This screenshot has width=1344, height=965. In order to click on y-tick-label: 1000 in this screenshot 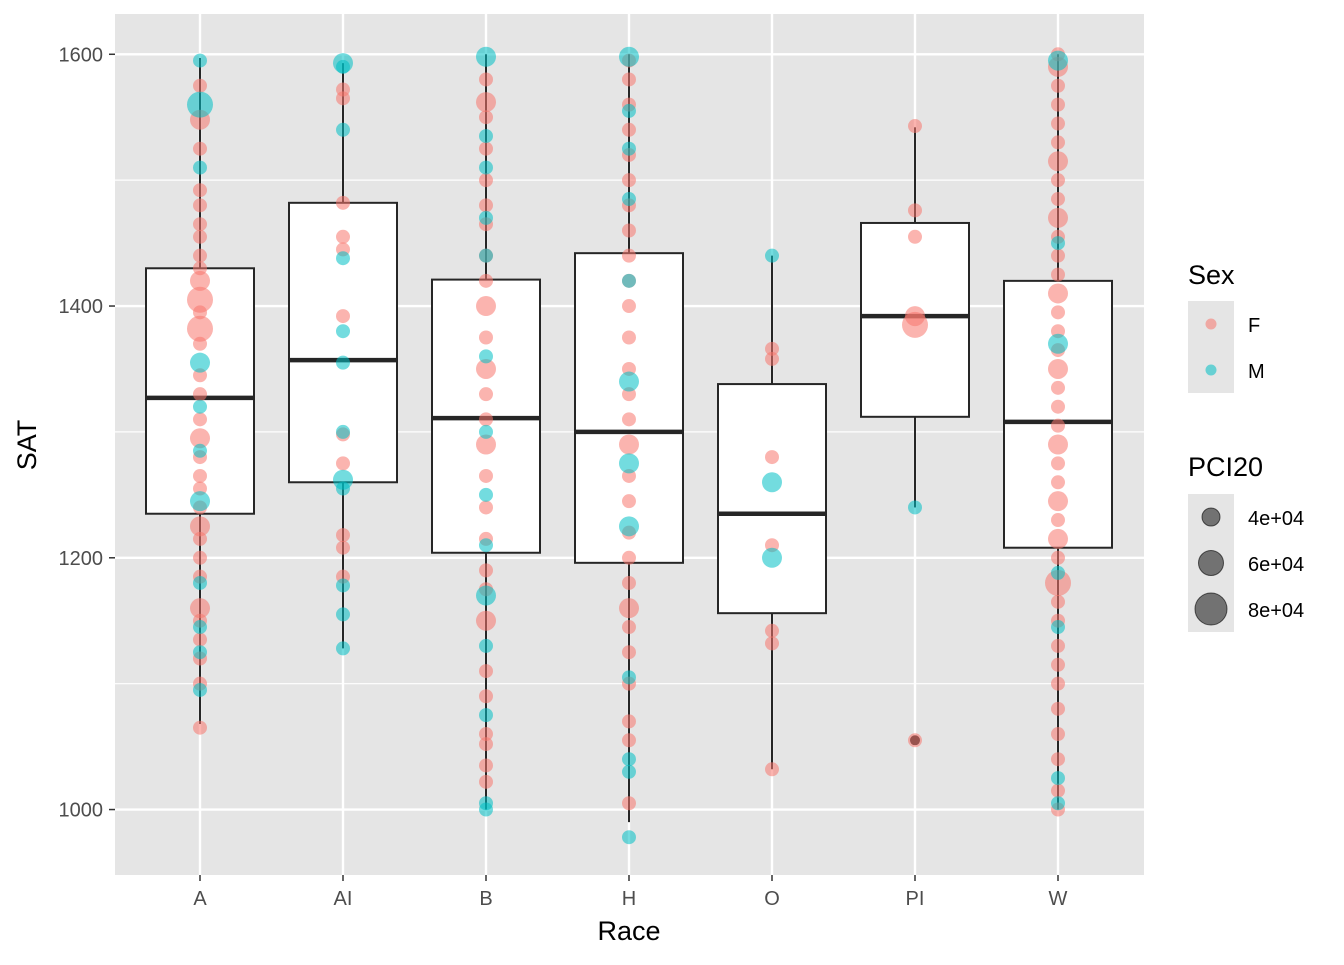, I will do `click(81, 811)`.